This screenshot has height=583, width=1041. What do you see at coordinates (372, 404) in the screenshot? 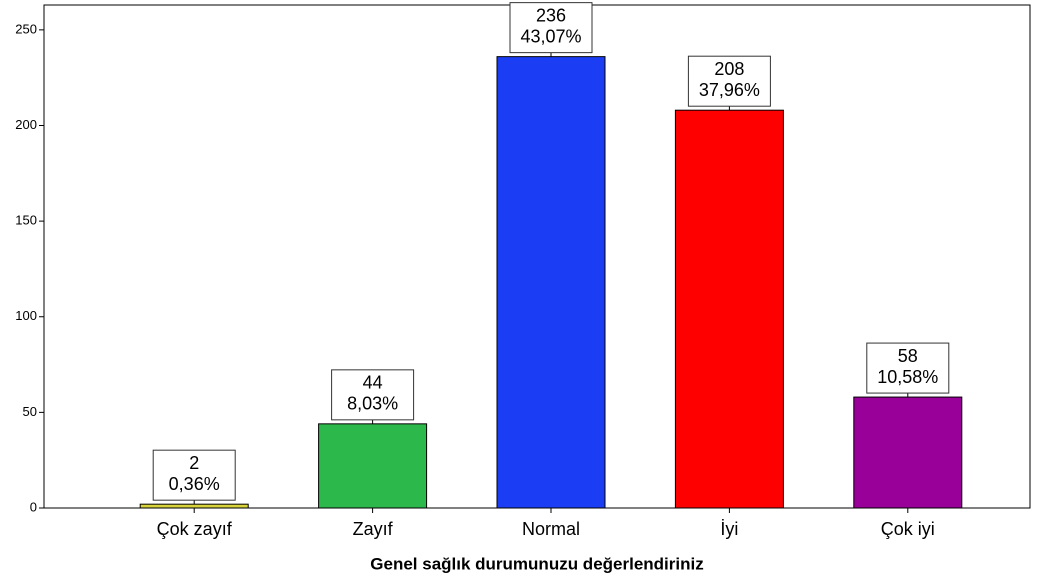
I see `percent-label: 8,03%` at bounding box center [372, 404].